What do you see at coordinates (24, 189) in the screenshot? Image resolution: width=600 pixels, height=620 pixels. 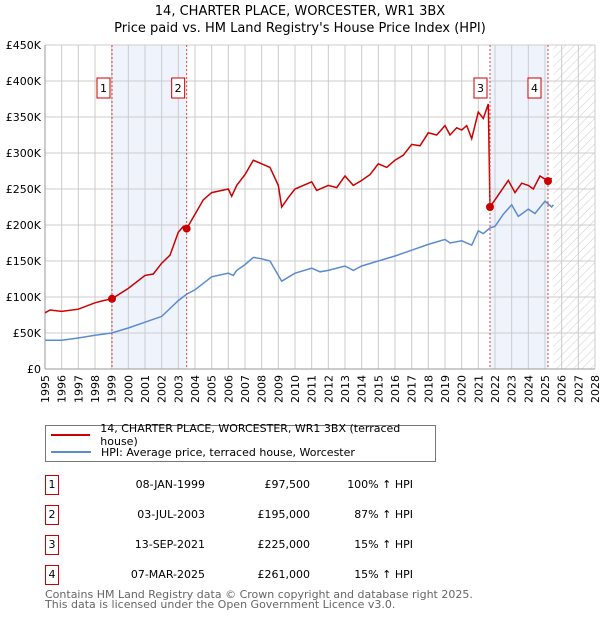 I see `y-tick-label: £250K` at bounding box center [24, 189].